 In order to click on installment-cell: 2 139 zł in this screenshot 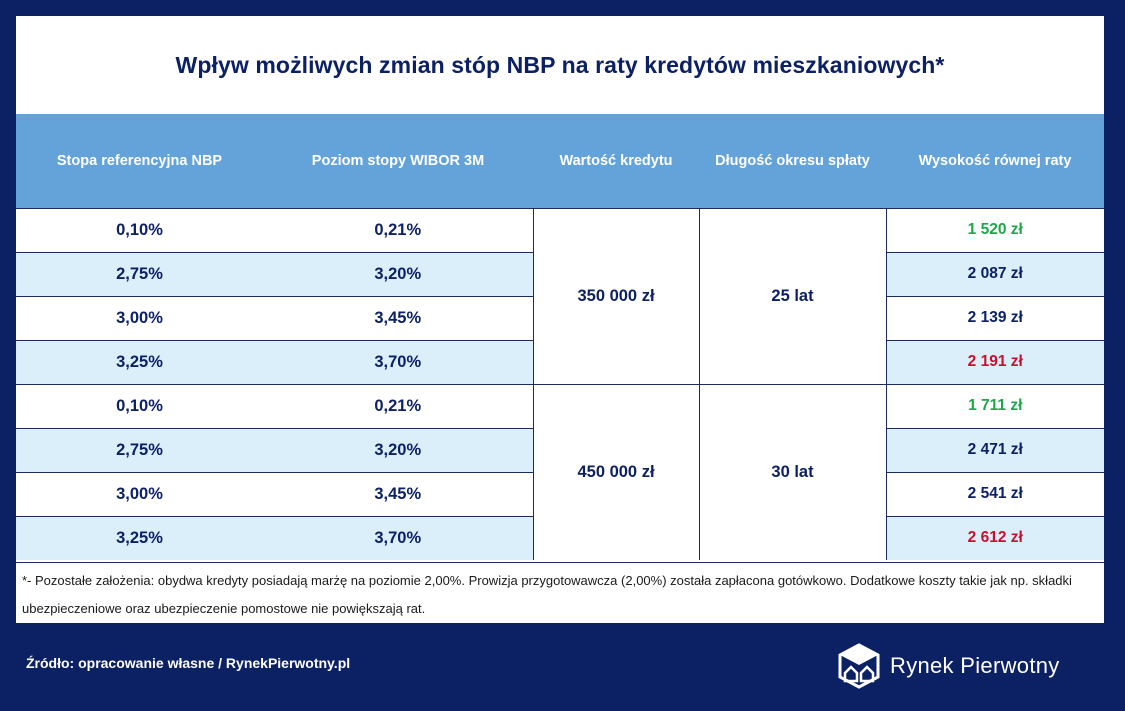, I will do `click(995, 317)`.